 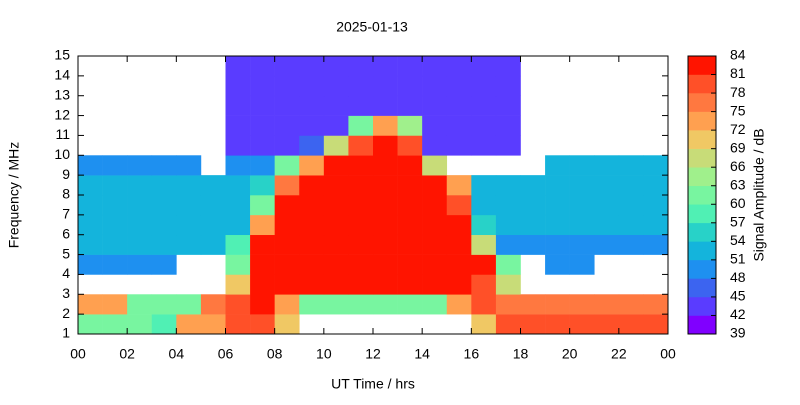 I want to click on colorbar-tick-label: 63, so click(x=738, y=184).